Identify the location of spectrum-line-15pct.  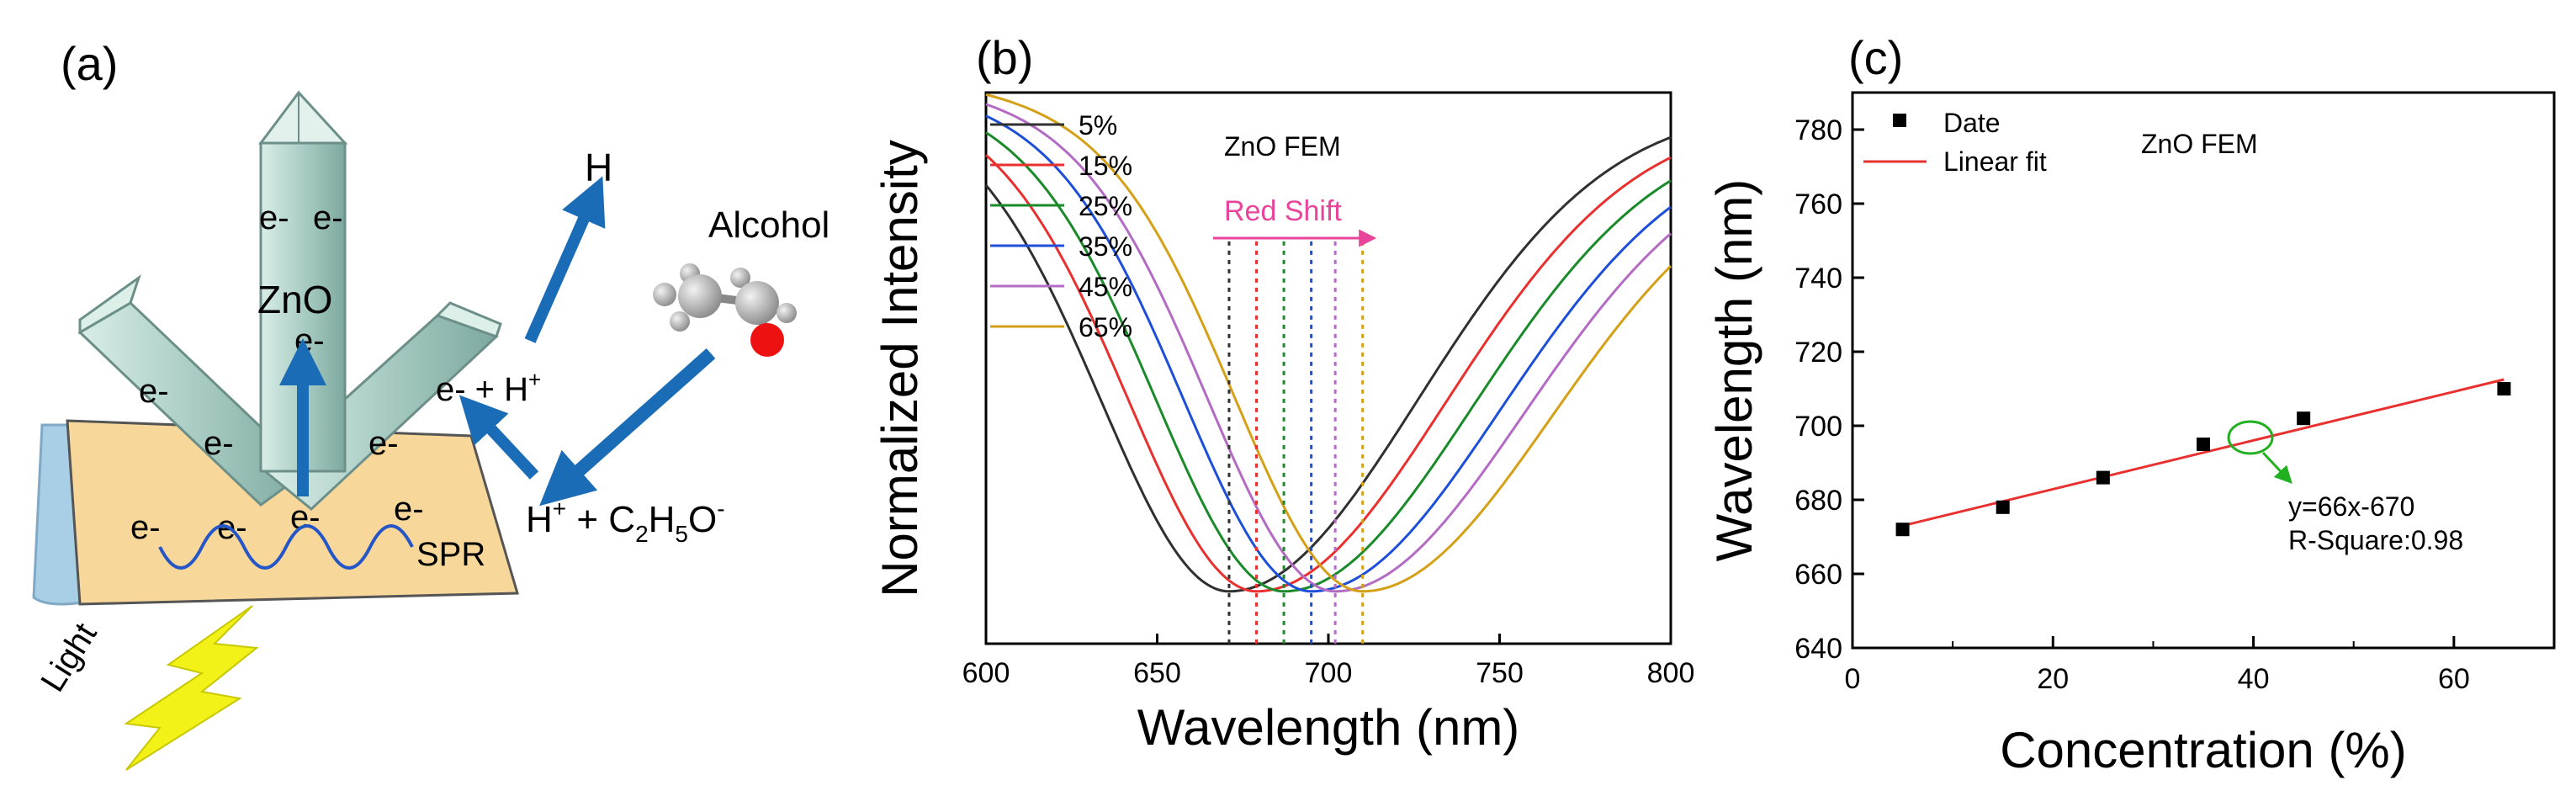
(1328, 373).